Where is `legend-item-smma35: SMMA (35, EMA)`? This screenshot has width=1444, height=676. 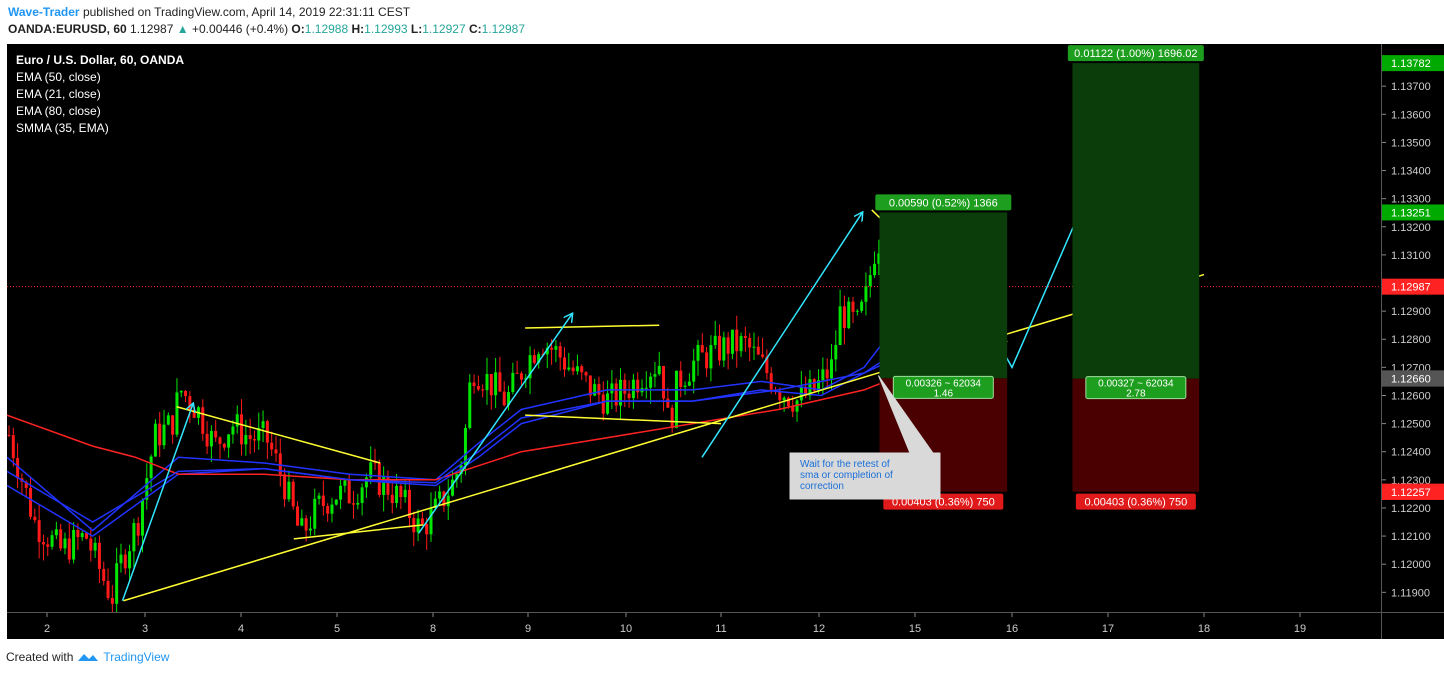 legend-item-smma35: SMMA (35, EMA) is located at coordinates (62, 128).